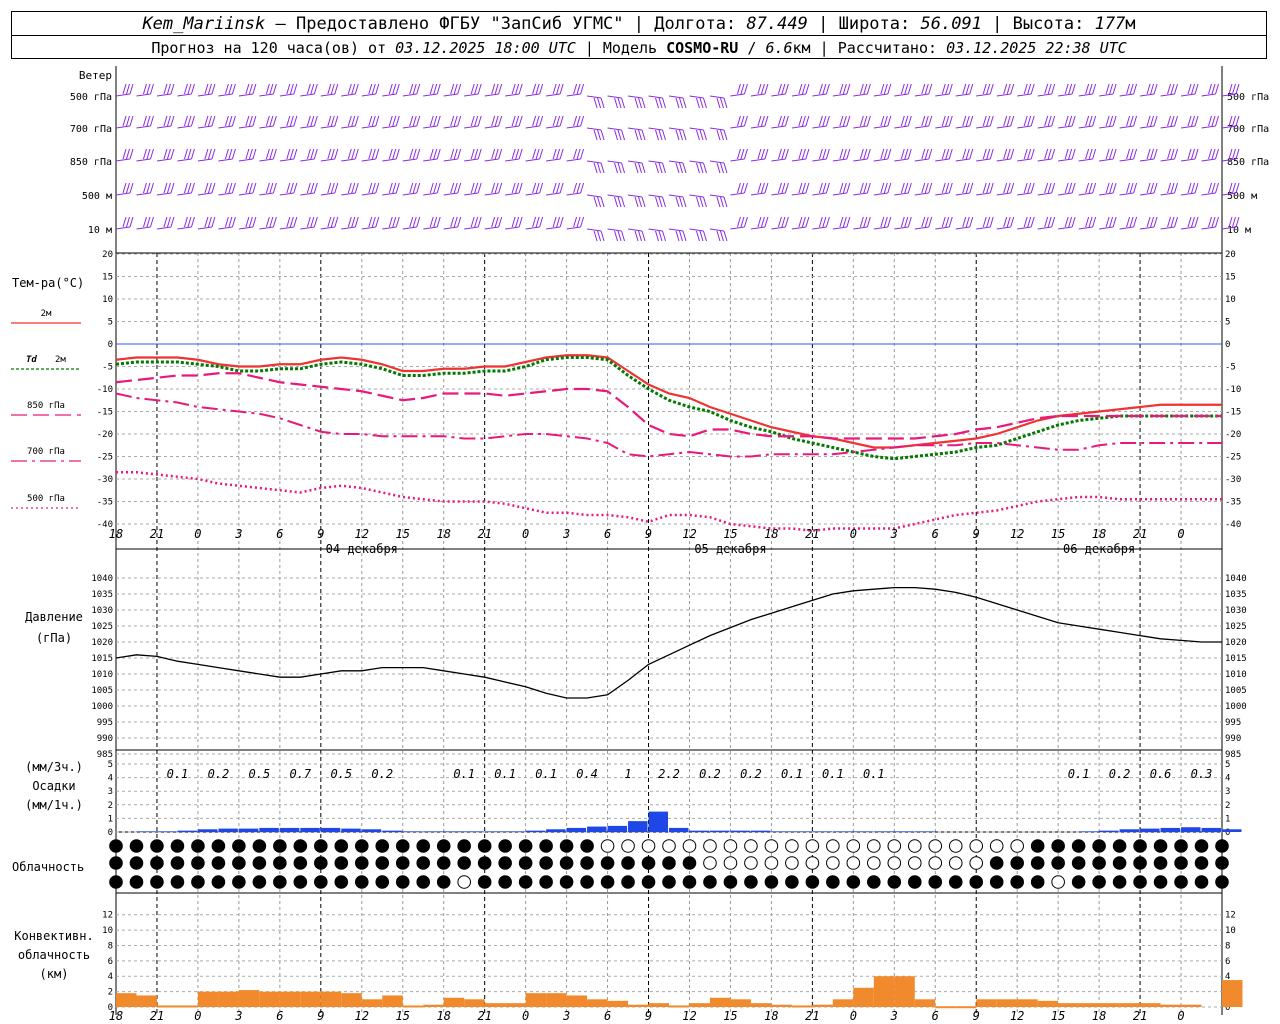 The width and height of the screenshot is (1280, 1024). What do you see at coordinates (874, 774) in the screenshot?
I see `precip-amount-label: 0.1` at bounding box center [874, 774].